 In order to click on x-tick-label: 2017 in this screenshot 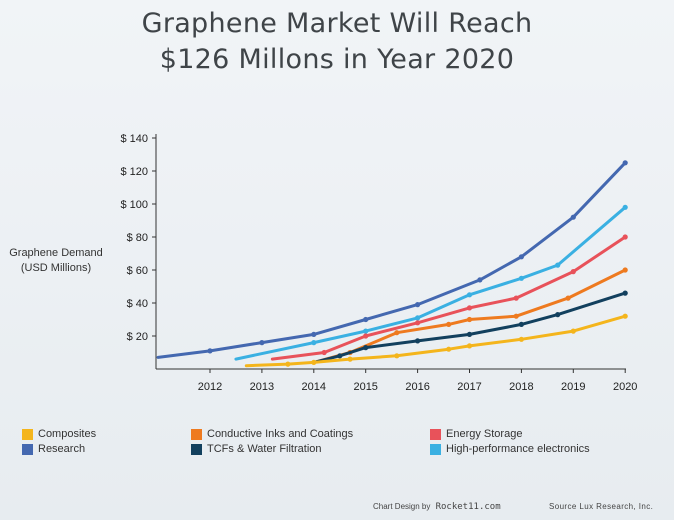, I will do `click(469, 387)`.